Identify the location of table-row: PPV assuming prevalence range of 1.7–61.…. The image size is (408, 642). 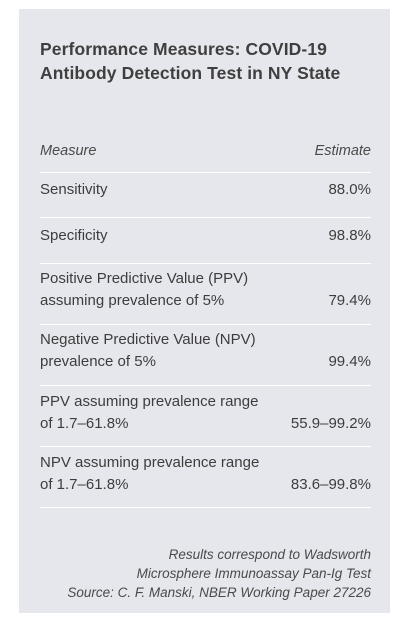
(205, 412).